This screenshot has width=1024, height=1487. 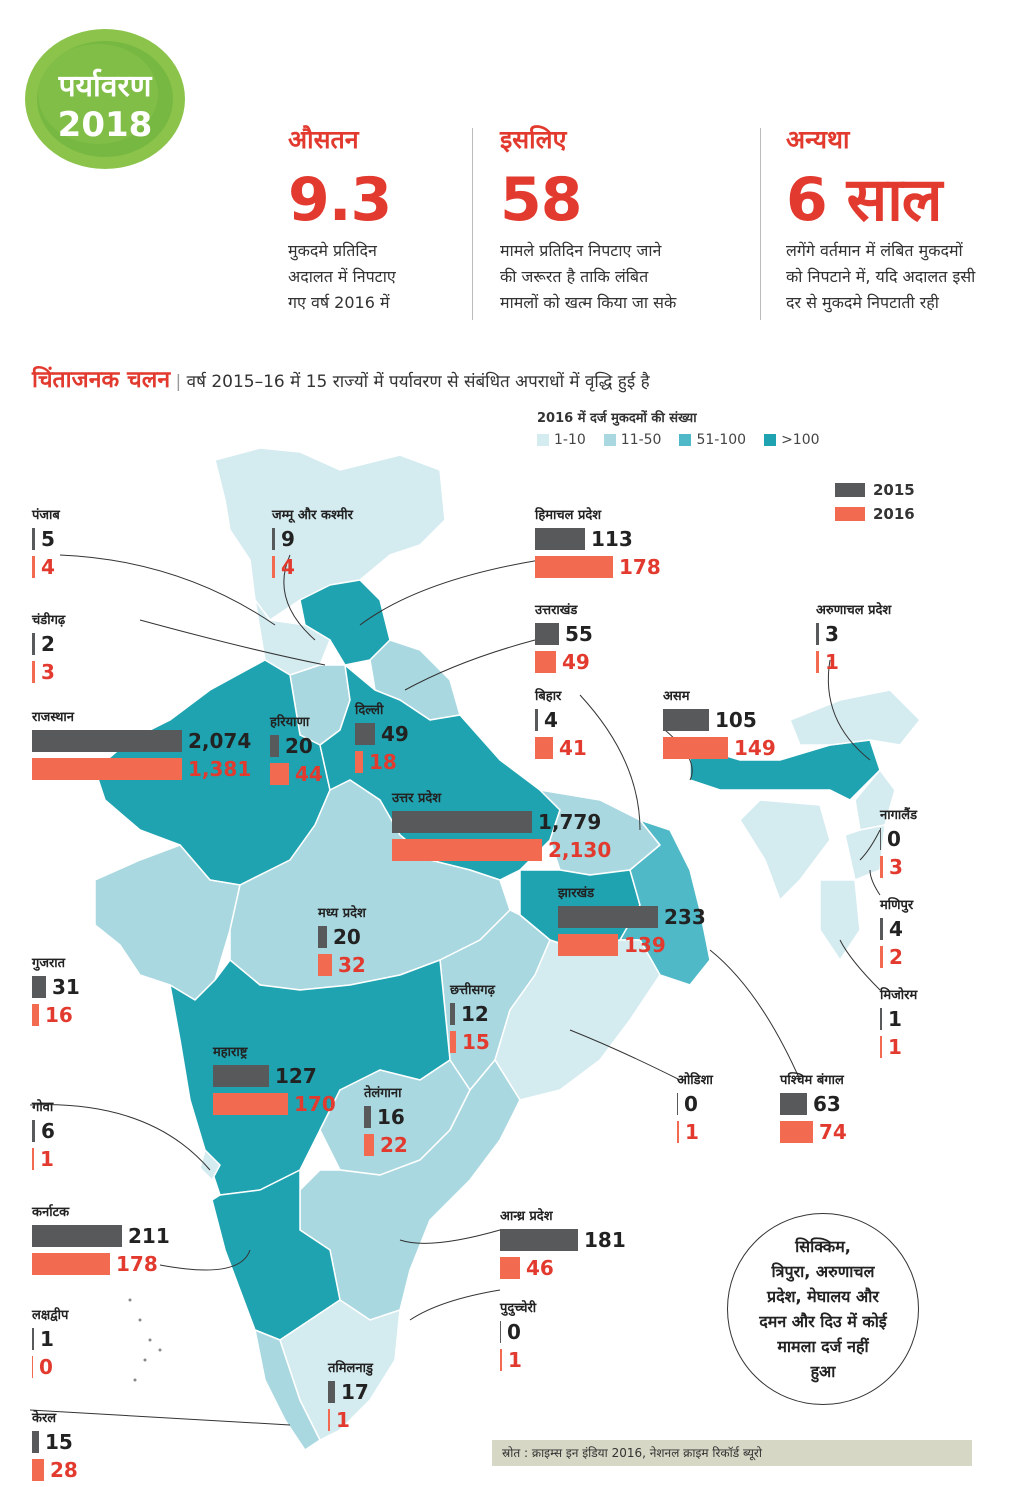 What do you see at coordinates (632, 921) in the screenshot?
I see `state-jharkhand: झारखंड 233 139` at bounding box center [632, 921].